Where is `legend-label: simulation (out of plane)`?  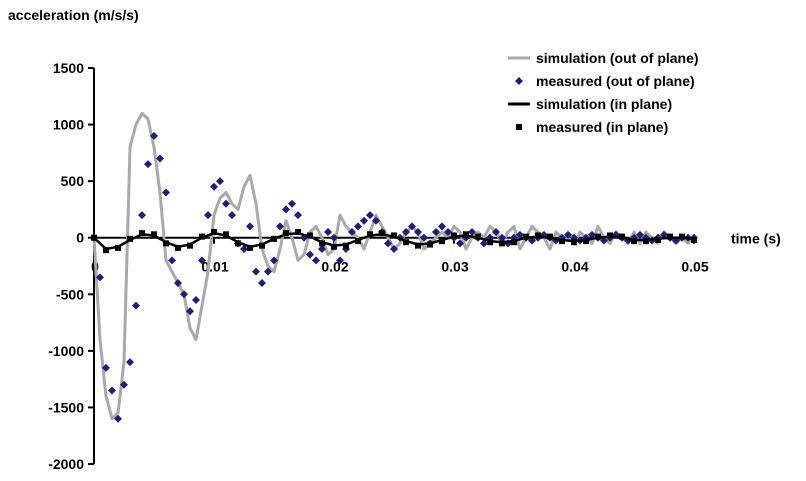 legend-label: simulation (out of plane) is located at coordinates (617, 58).